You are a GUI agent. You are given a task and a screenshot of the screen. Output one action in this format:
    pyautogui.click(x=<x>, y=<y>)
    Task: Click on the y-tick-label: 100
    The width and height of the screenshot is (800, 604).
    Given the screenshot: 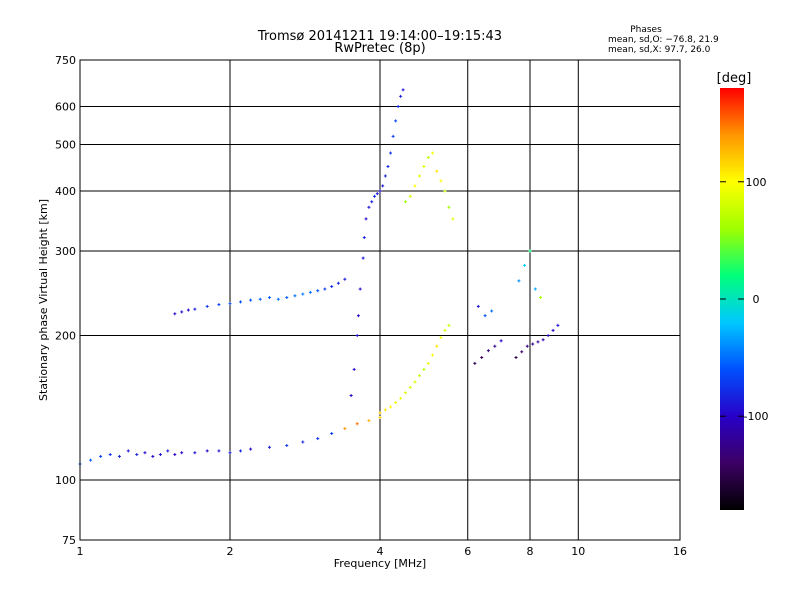 What is the action you would take?
    pyautogui.click(x=65, y=480)
    